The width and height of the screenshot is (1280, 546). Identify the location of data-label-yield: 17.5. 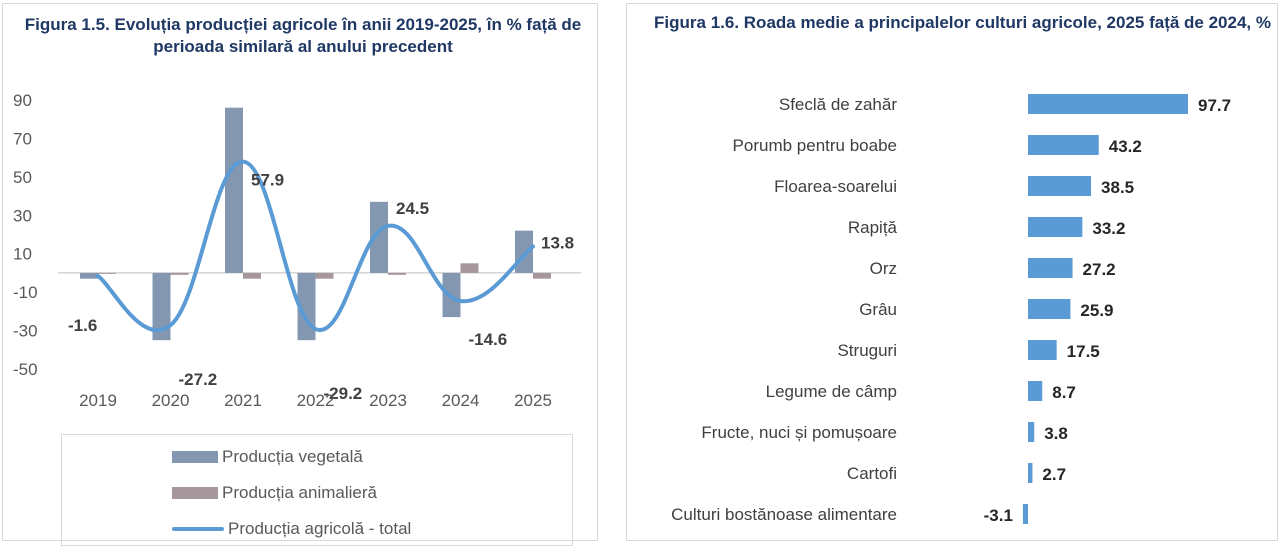
(1083, 351).